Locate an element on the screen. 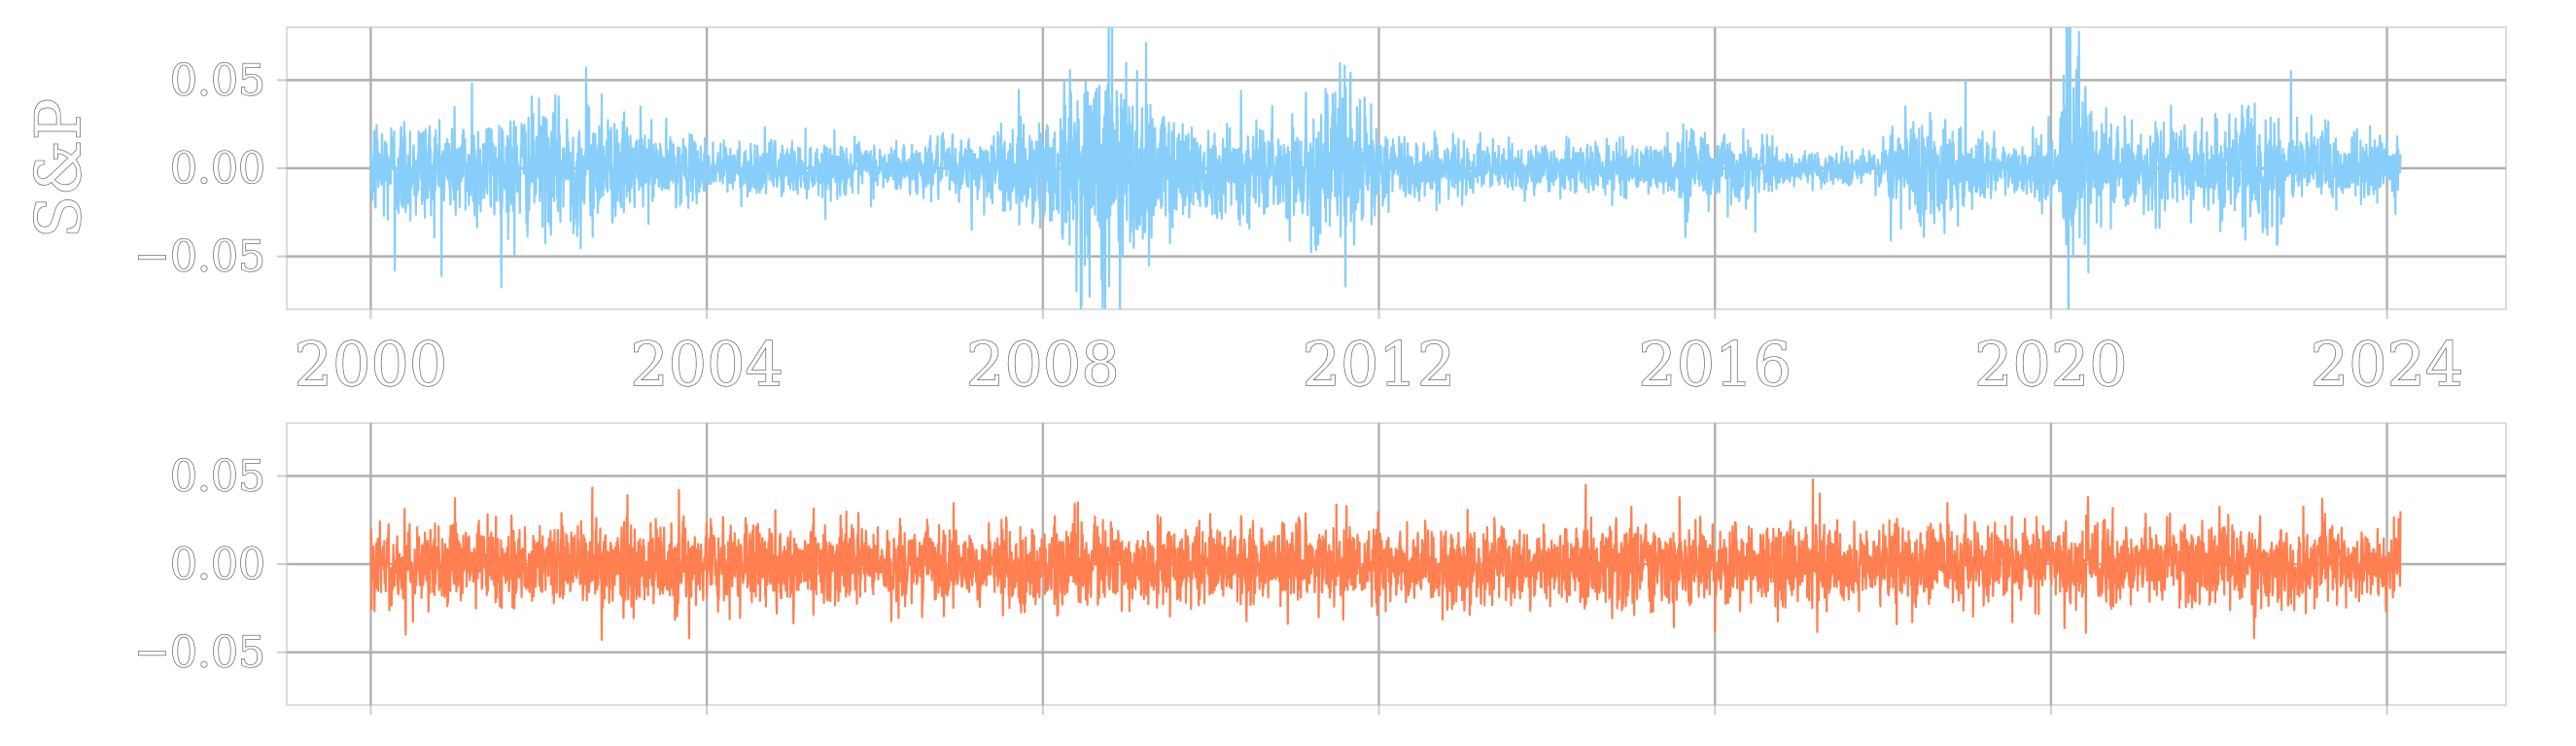  x-tick-label: 2004 is located at coordinates (706, 364).